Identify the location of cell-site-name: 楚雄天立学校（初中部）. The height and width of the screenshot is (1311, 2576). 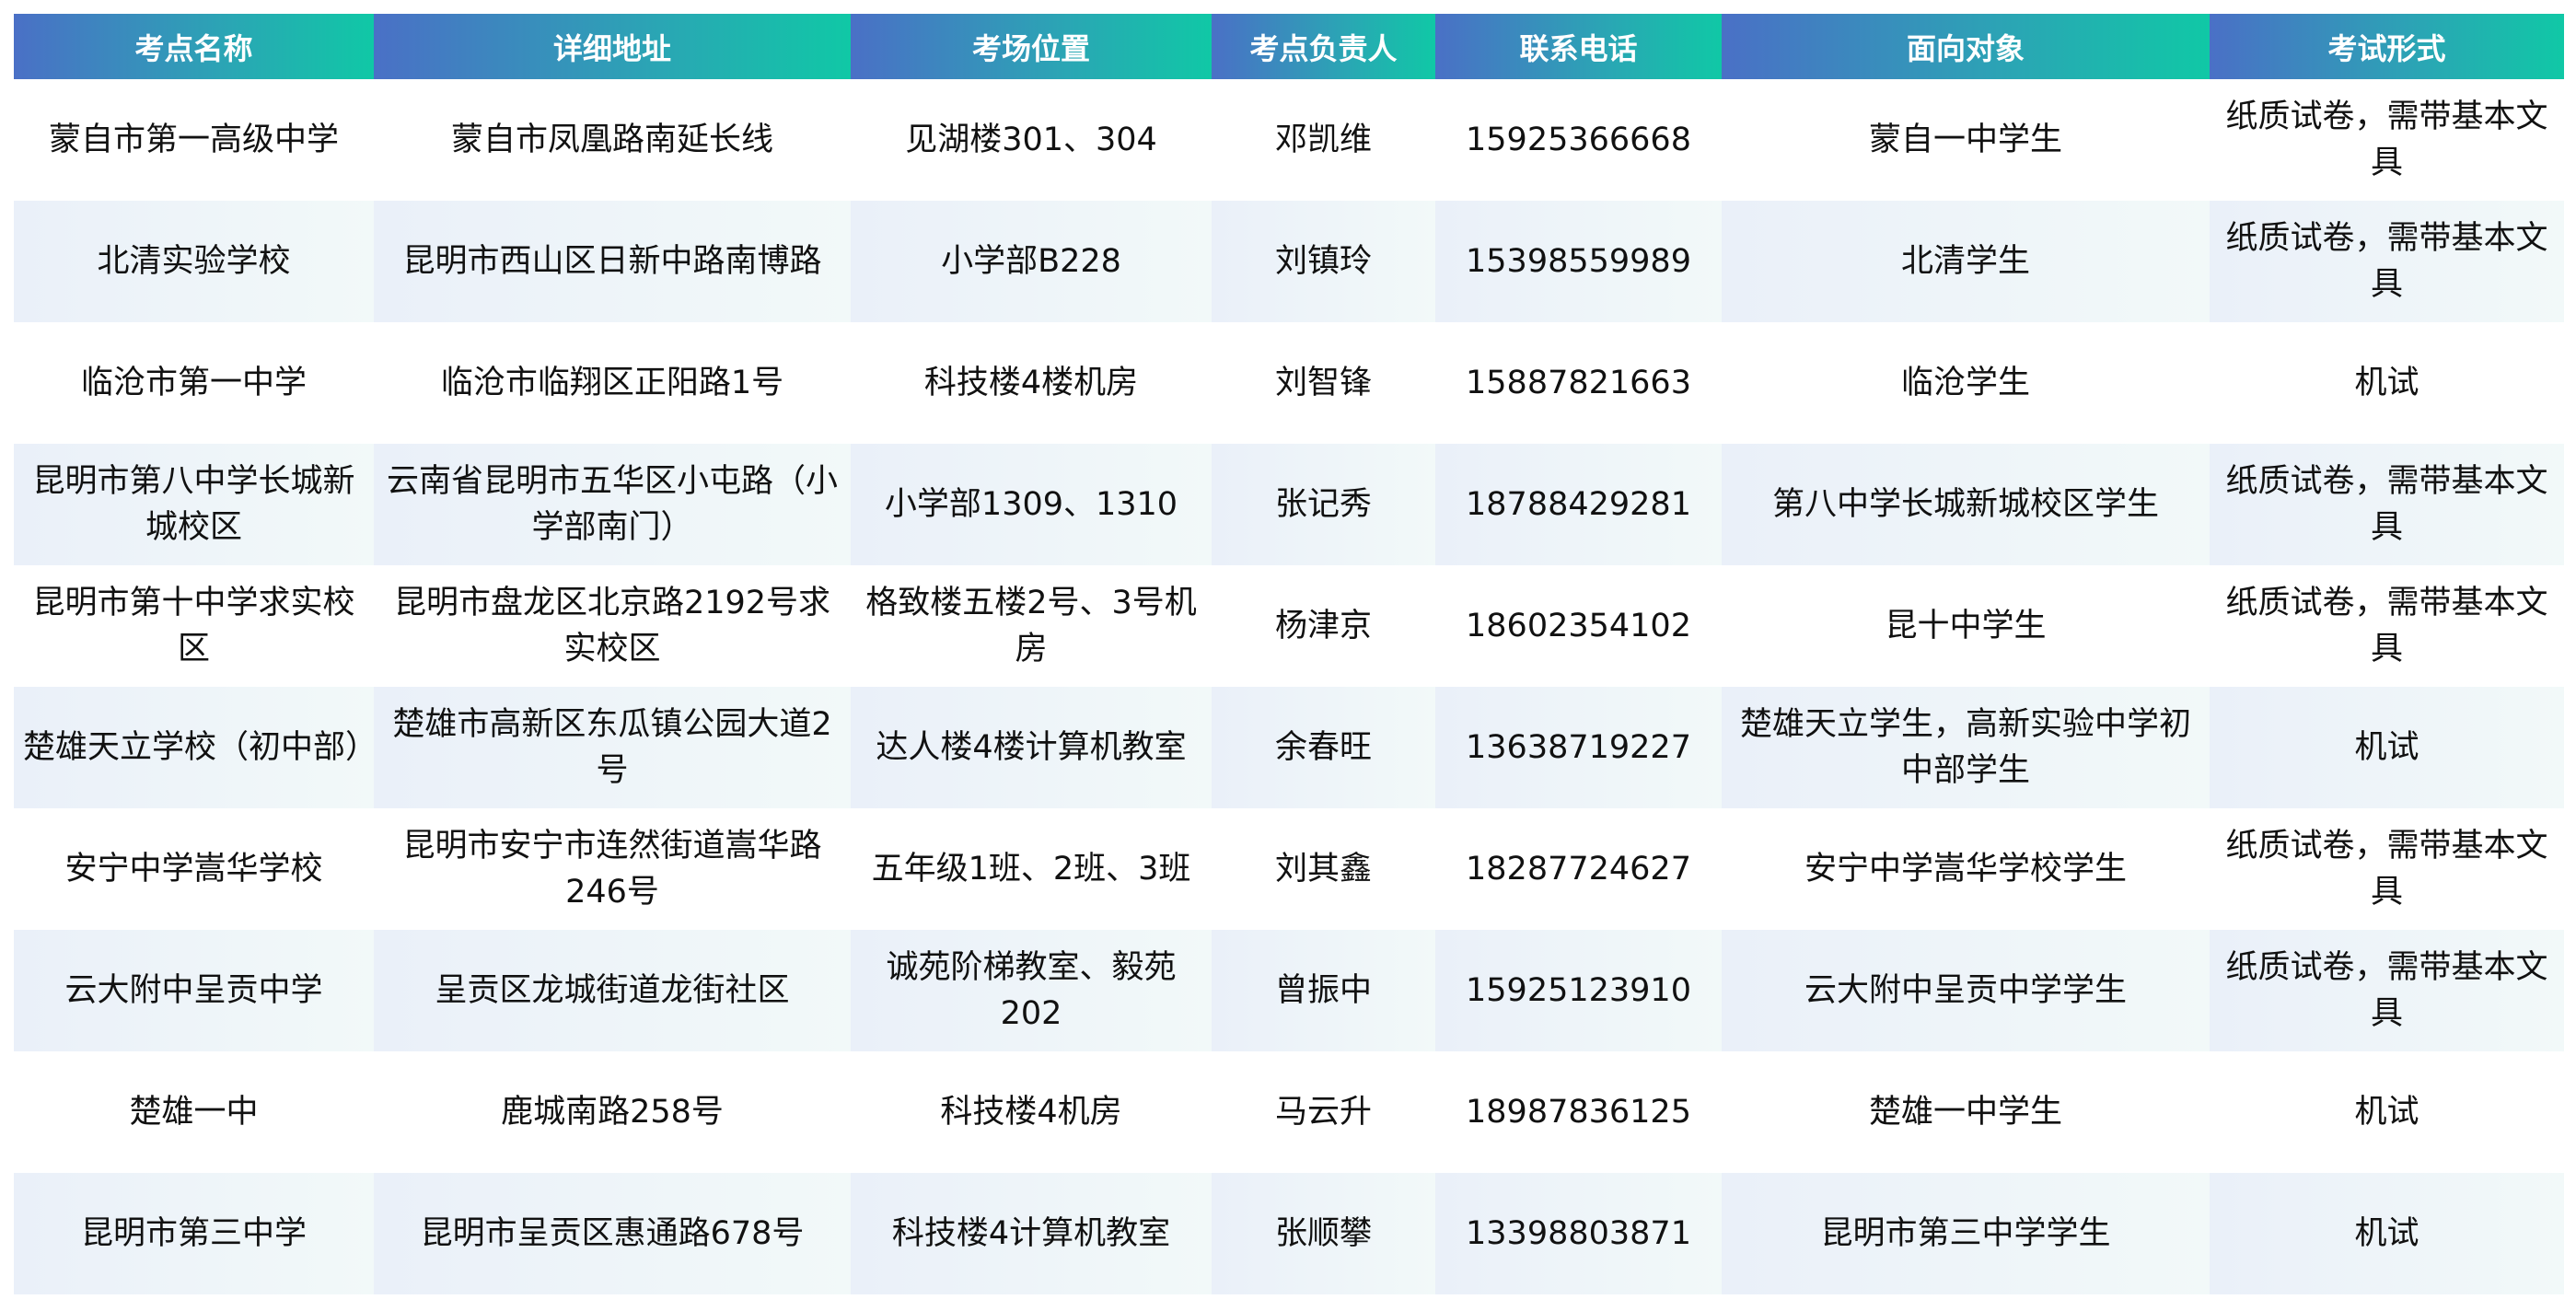
(195, 747).